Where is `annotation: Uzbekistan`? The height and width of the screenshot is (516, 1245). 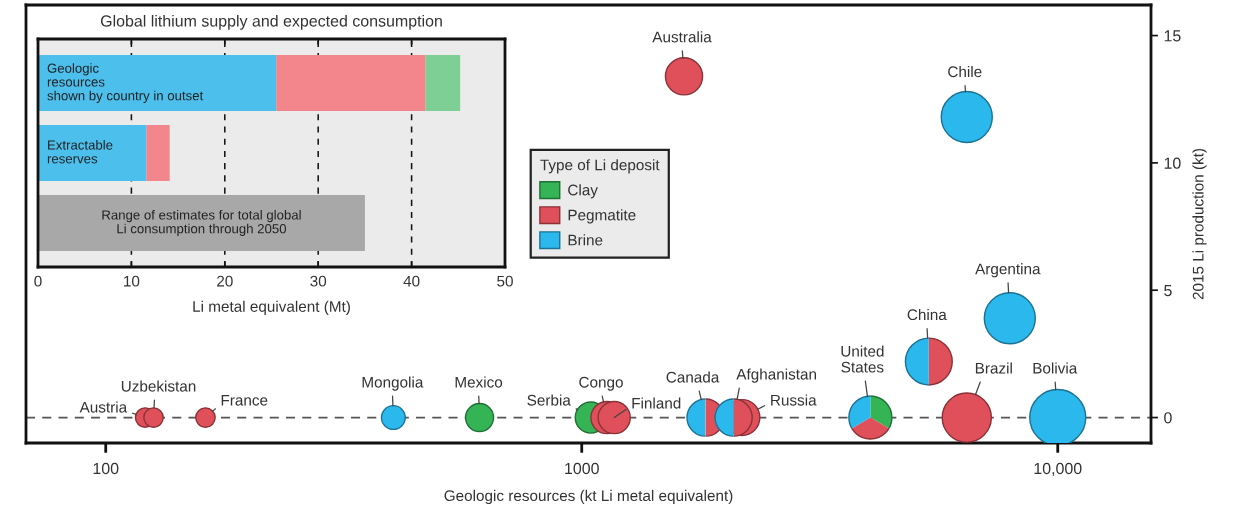 annotation: Uzbekistan is located at coordinates (158, 386).